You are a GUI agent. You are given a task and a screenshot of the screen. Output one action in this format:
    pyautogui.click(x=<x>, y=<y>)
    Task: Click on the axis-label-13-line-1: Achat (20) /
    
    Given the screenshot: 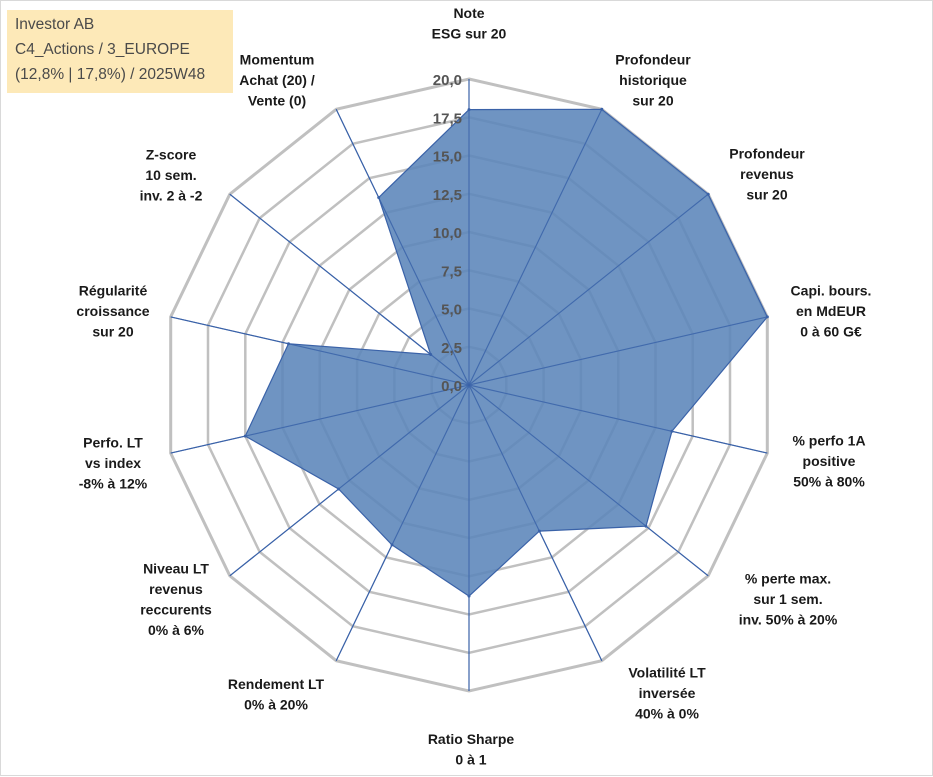 What is the action you would take?
    pyautogui.click(x=277, y=80)
    